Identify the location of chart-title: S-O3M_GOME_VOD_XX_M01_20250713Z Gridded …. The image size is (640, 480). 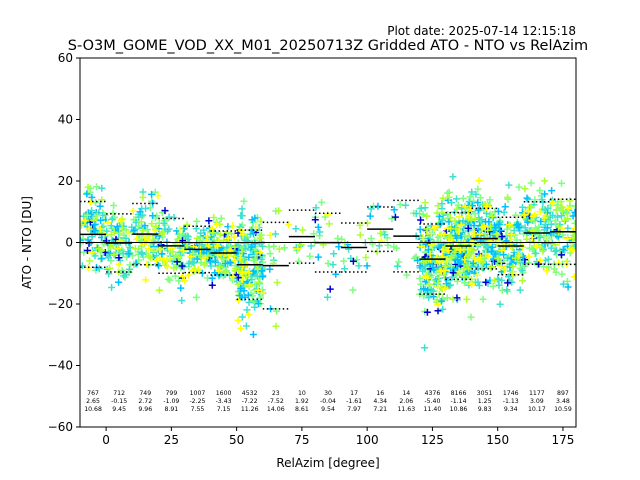
(328, 46).